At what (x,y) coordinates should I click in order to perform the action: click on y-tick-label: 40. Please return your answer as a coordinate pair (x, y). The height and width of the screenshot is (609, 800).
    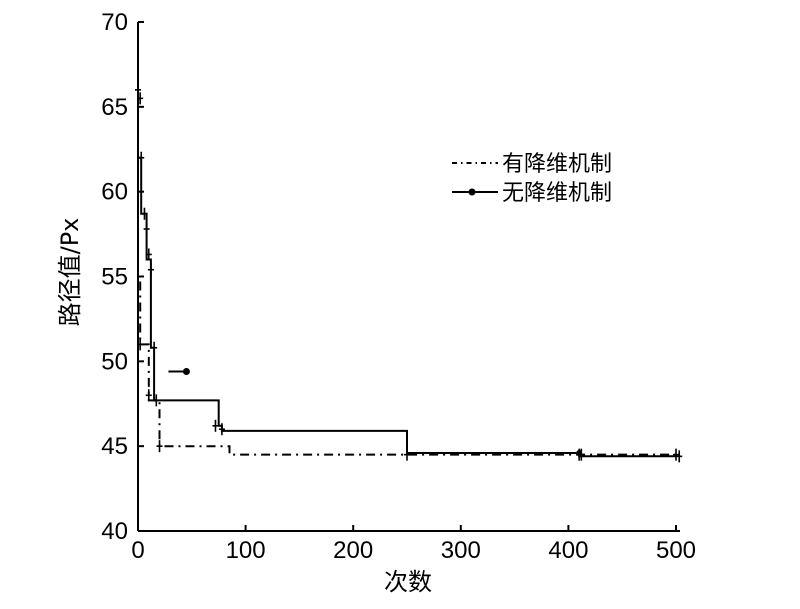
    Looking at the image, I should click on (114, 531).